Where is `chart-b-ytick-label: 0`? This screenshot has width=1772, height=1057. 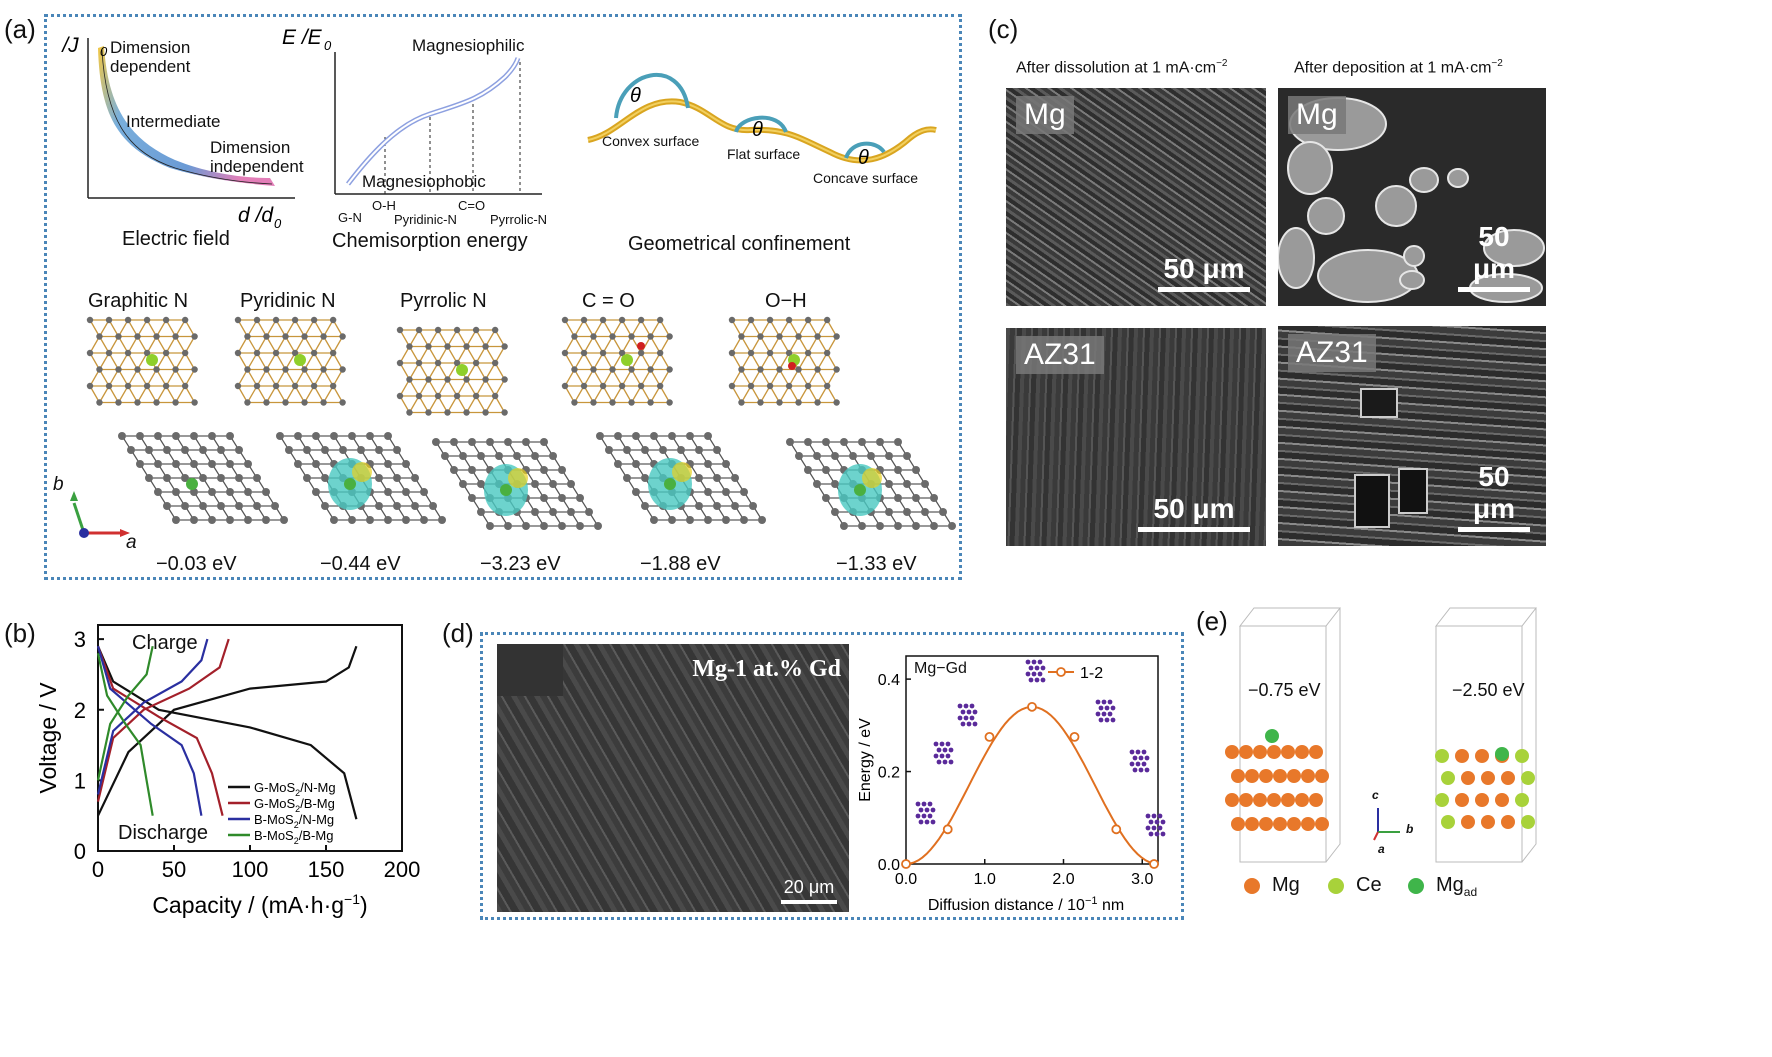 chart-b-ytick-label: 0 is located at coordinates (80, 851).